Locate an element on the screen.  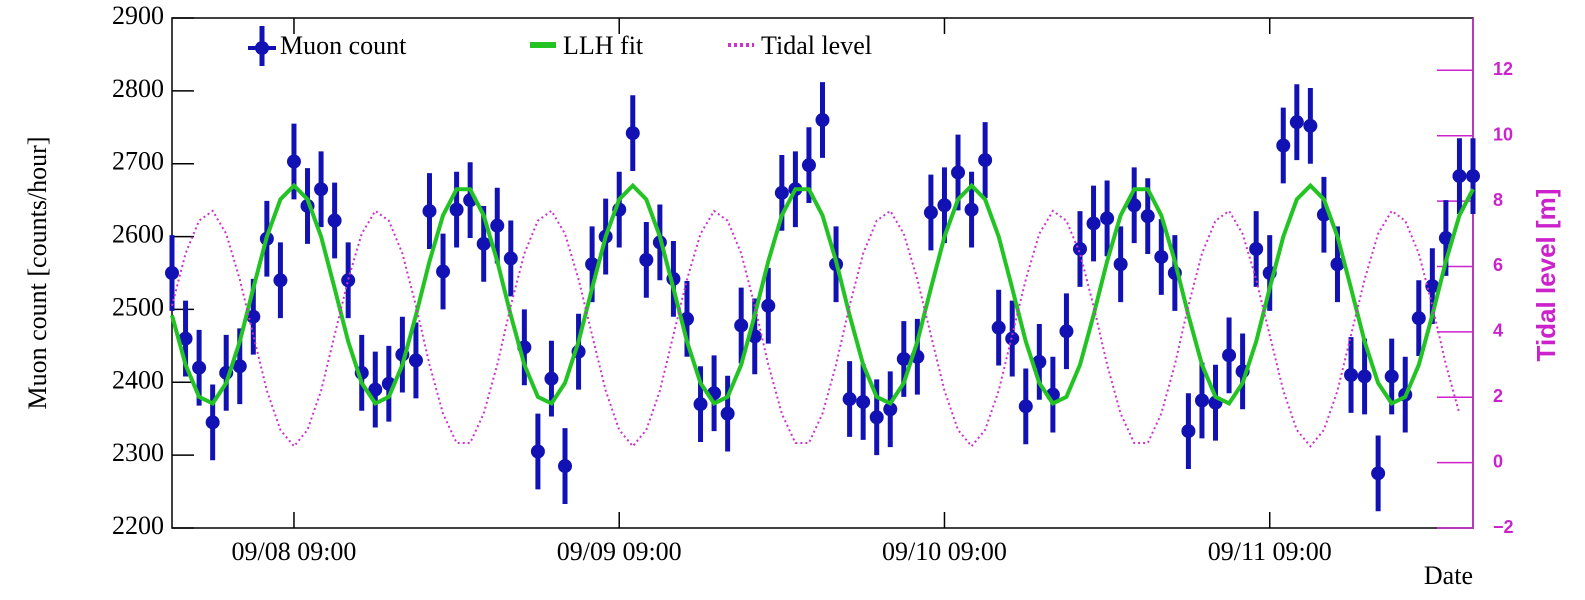
y-tick-label: 2400 is located at coordinates (138, 379).